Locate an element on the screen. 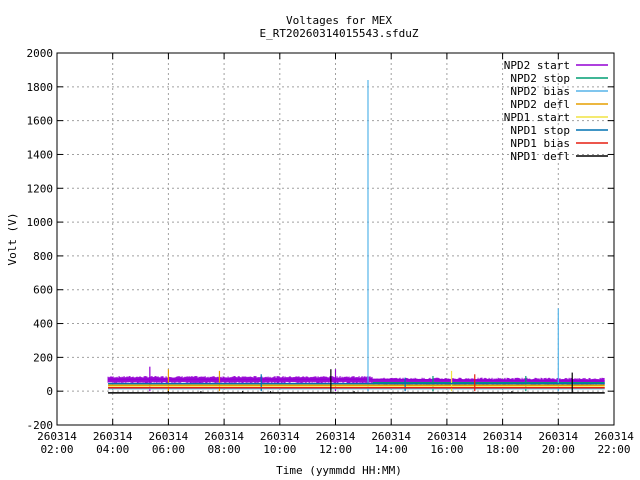  x-tick-time: 16:00 is located at coordinates (446, 449).